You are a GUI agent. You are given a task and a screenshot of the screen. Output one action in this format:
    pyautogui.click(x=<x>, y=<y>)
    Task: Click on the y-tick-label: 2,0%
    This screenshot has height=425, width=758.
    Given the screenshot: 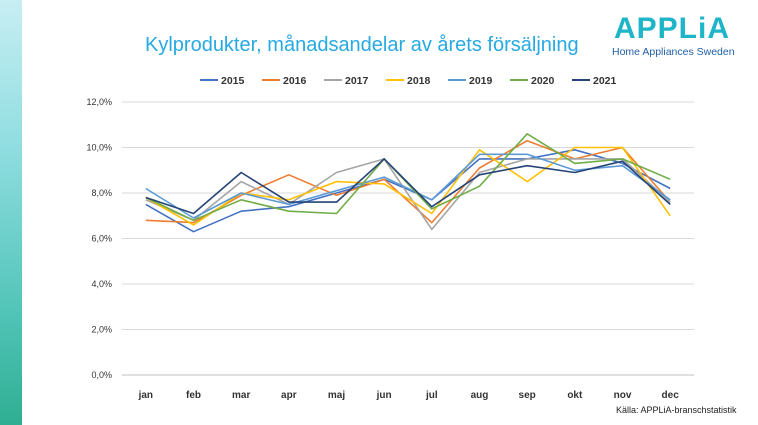 What is the action you would take?
    pyautogui.click(x=101, y=330)
    